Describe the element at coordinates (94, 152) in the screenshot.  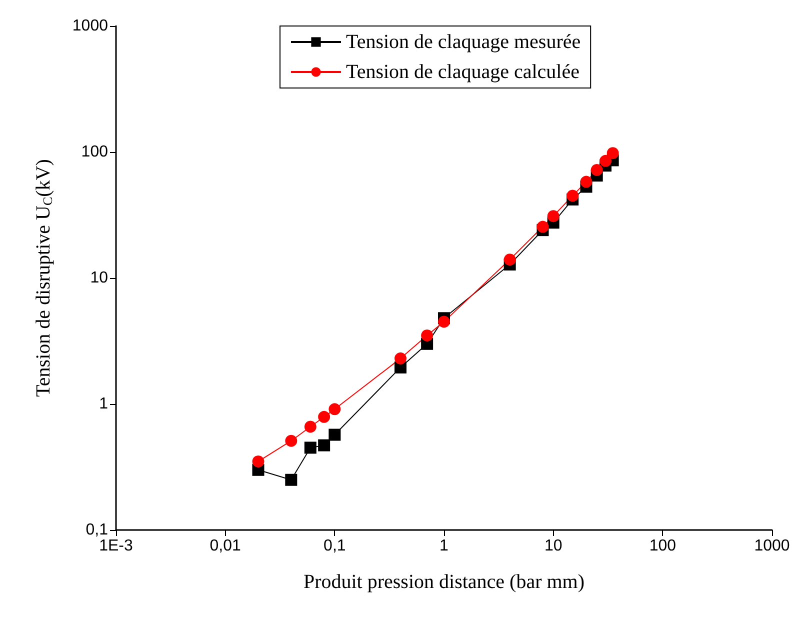
I see `y-tick-label: 100` at that location.